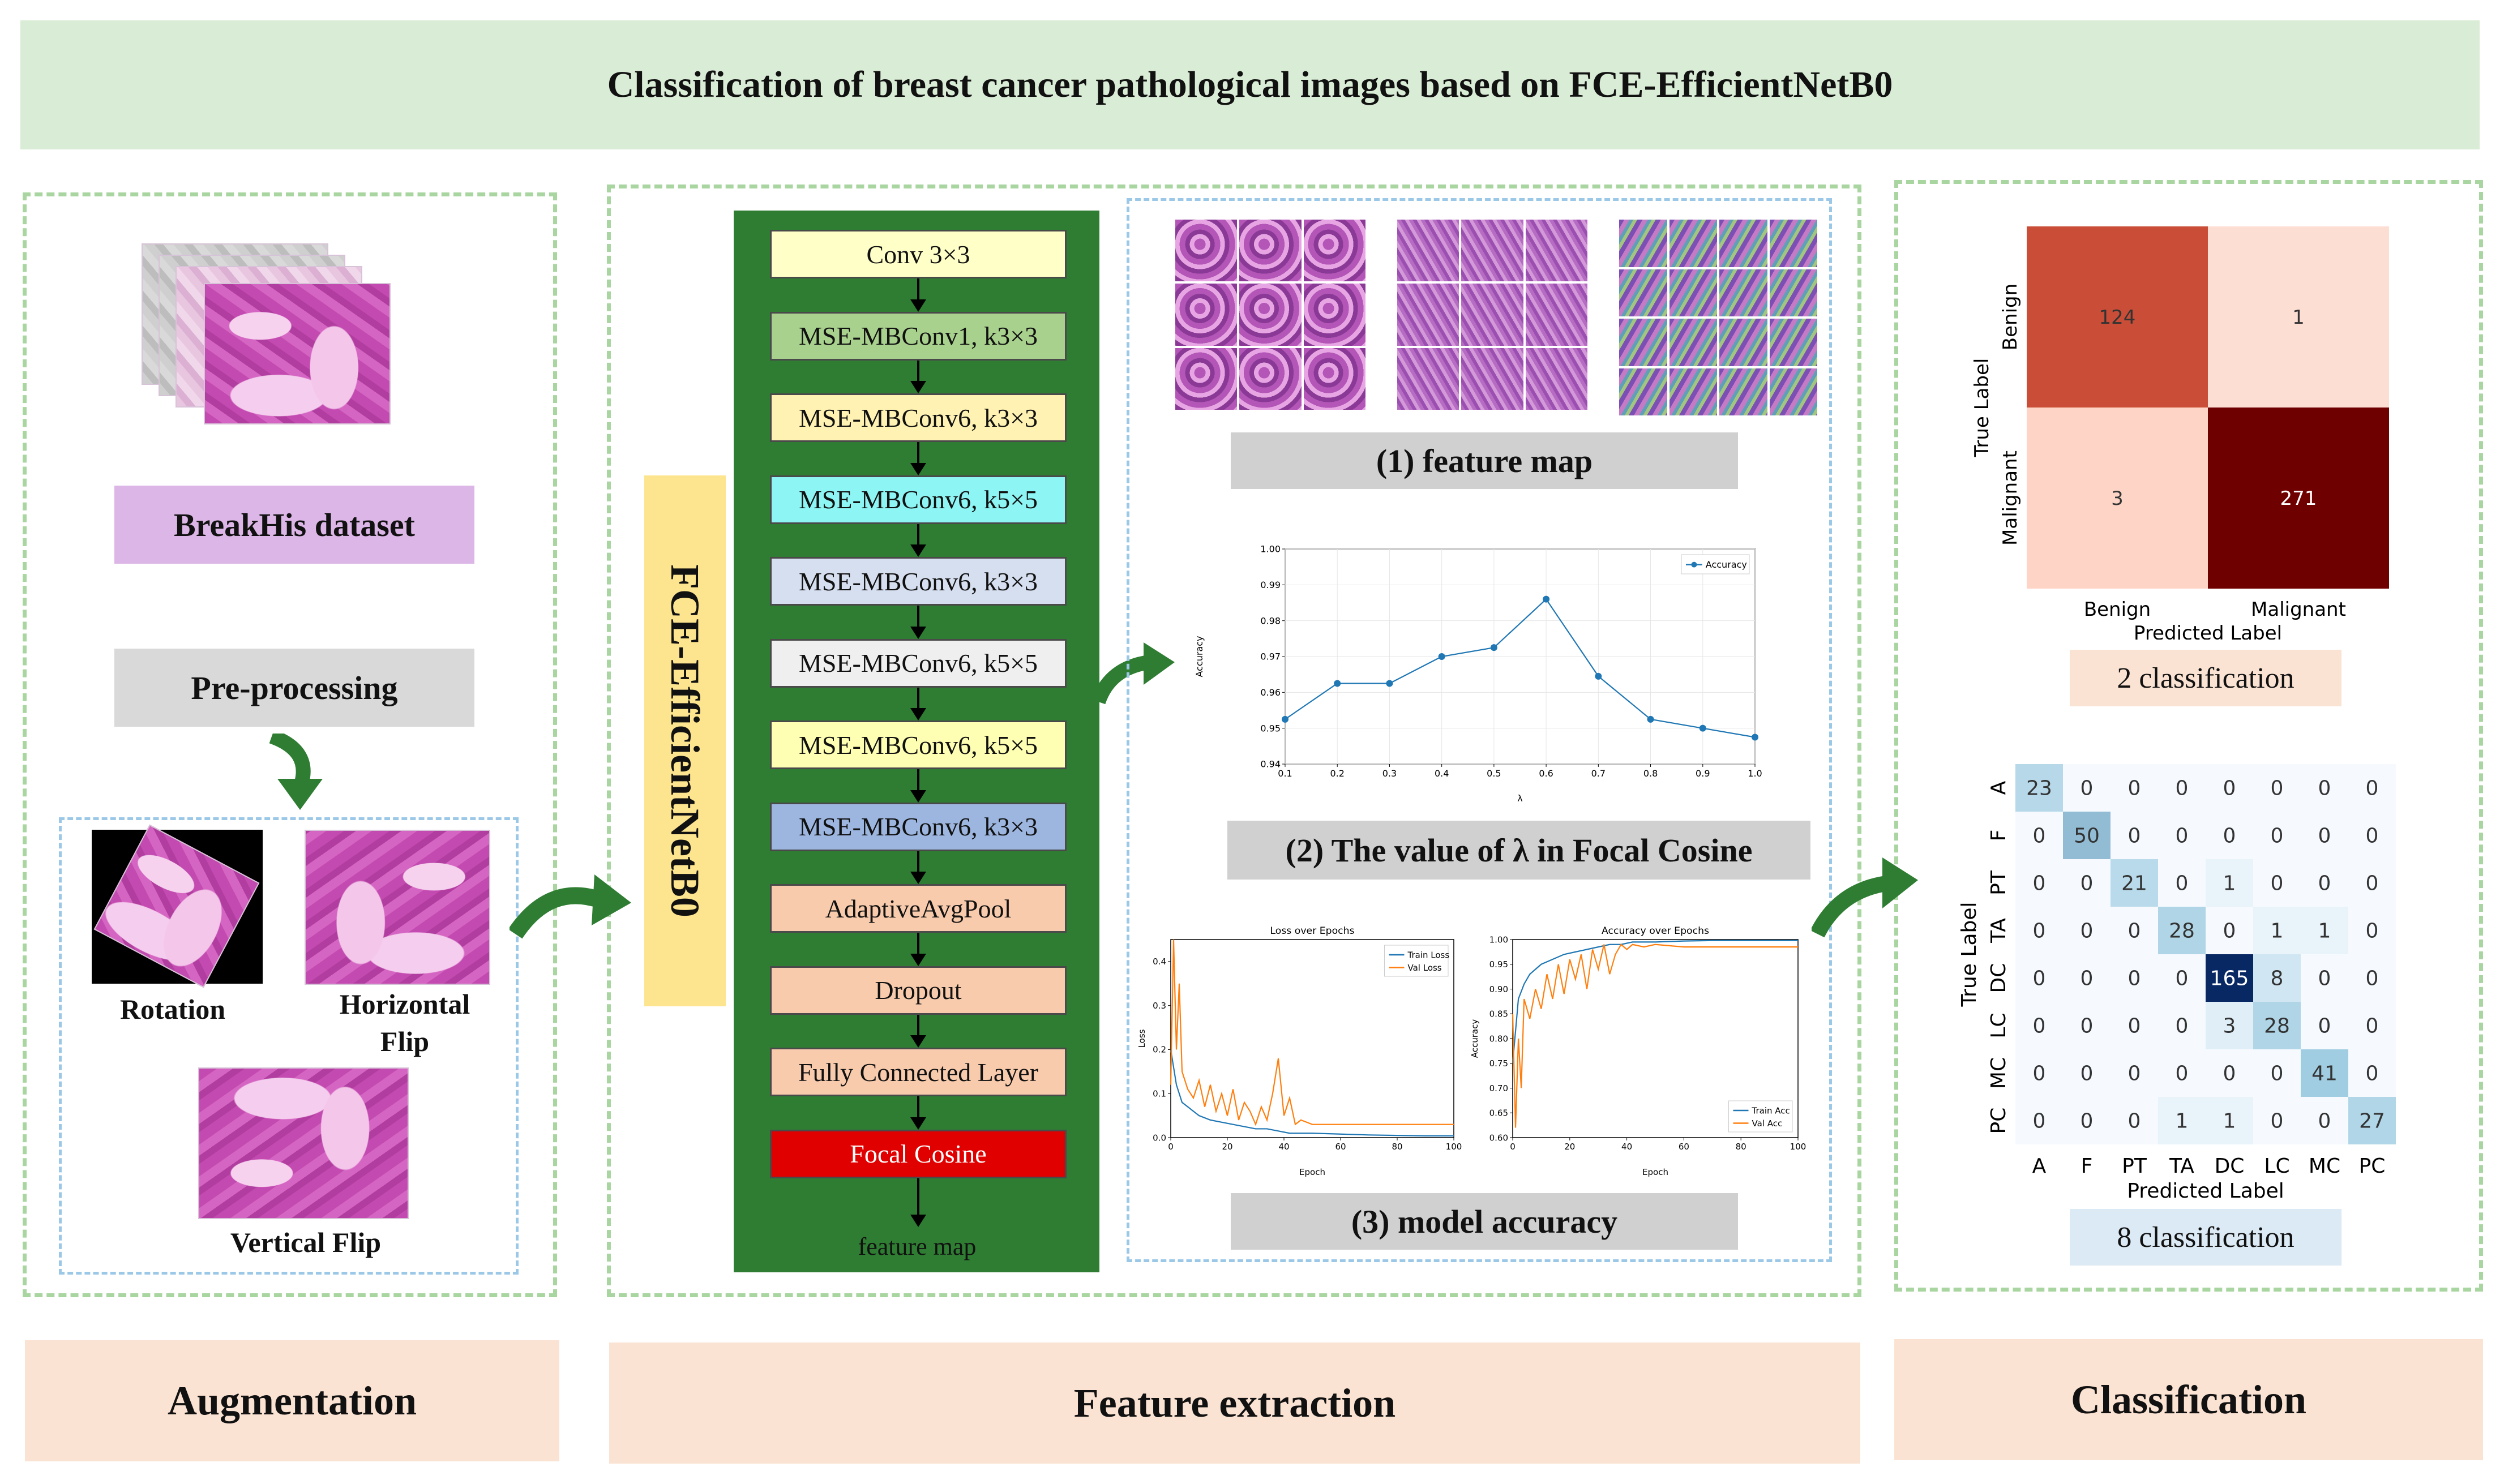  What do you see at coordinates (1389, 773) in the screenshot?
I see `x-tick-label: 0.3` at bounding box center [1389, 773].